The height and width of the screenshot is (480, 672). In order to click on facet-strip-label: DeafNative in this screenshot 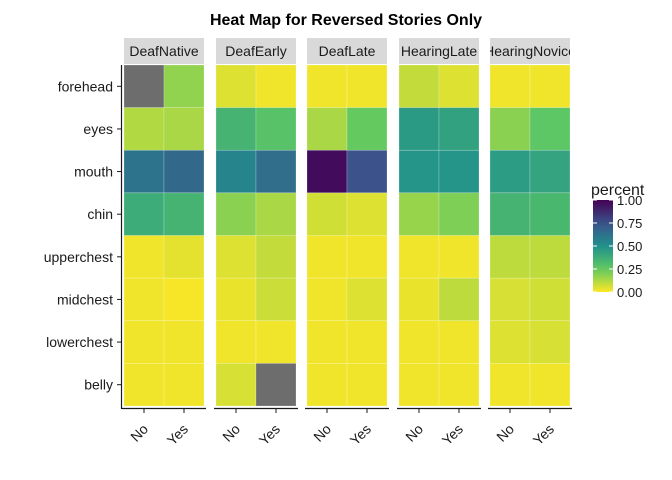, I will do `click(163, 51)`.